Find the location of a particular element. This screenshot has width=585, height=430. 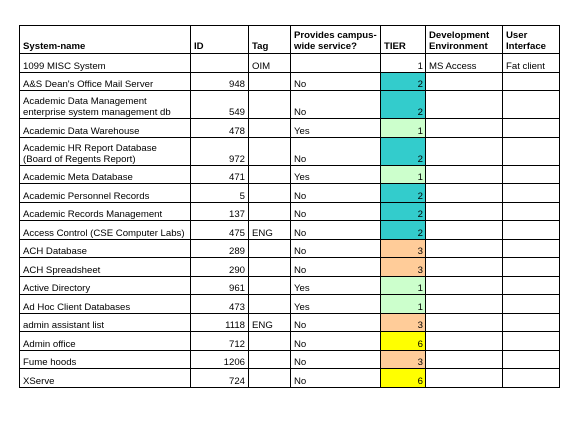

cell-id: 5 is located at coordinates (219, 193).